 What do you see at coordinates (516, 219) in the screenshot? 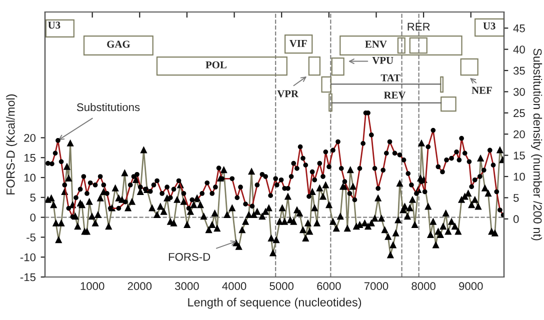
I see `y2-tick-label: 0` at bounding box center [516, 219].